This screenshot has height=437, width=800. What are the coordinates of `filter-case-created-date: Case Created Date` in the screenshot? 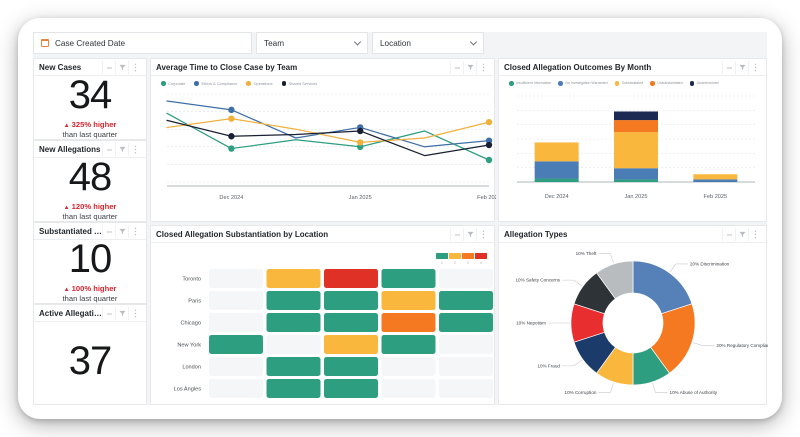 It's located at (142, 43).